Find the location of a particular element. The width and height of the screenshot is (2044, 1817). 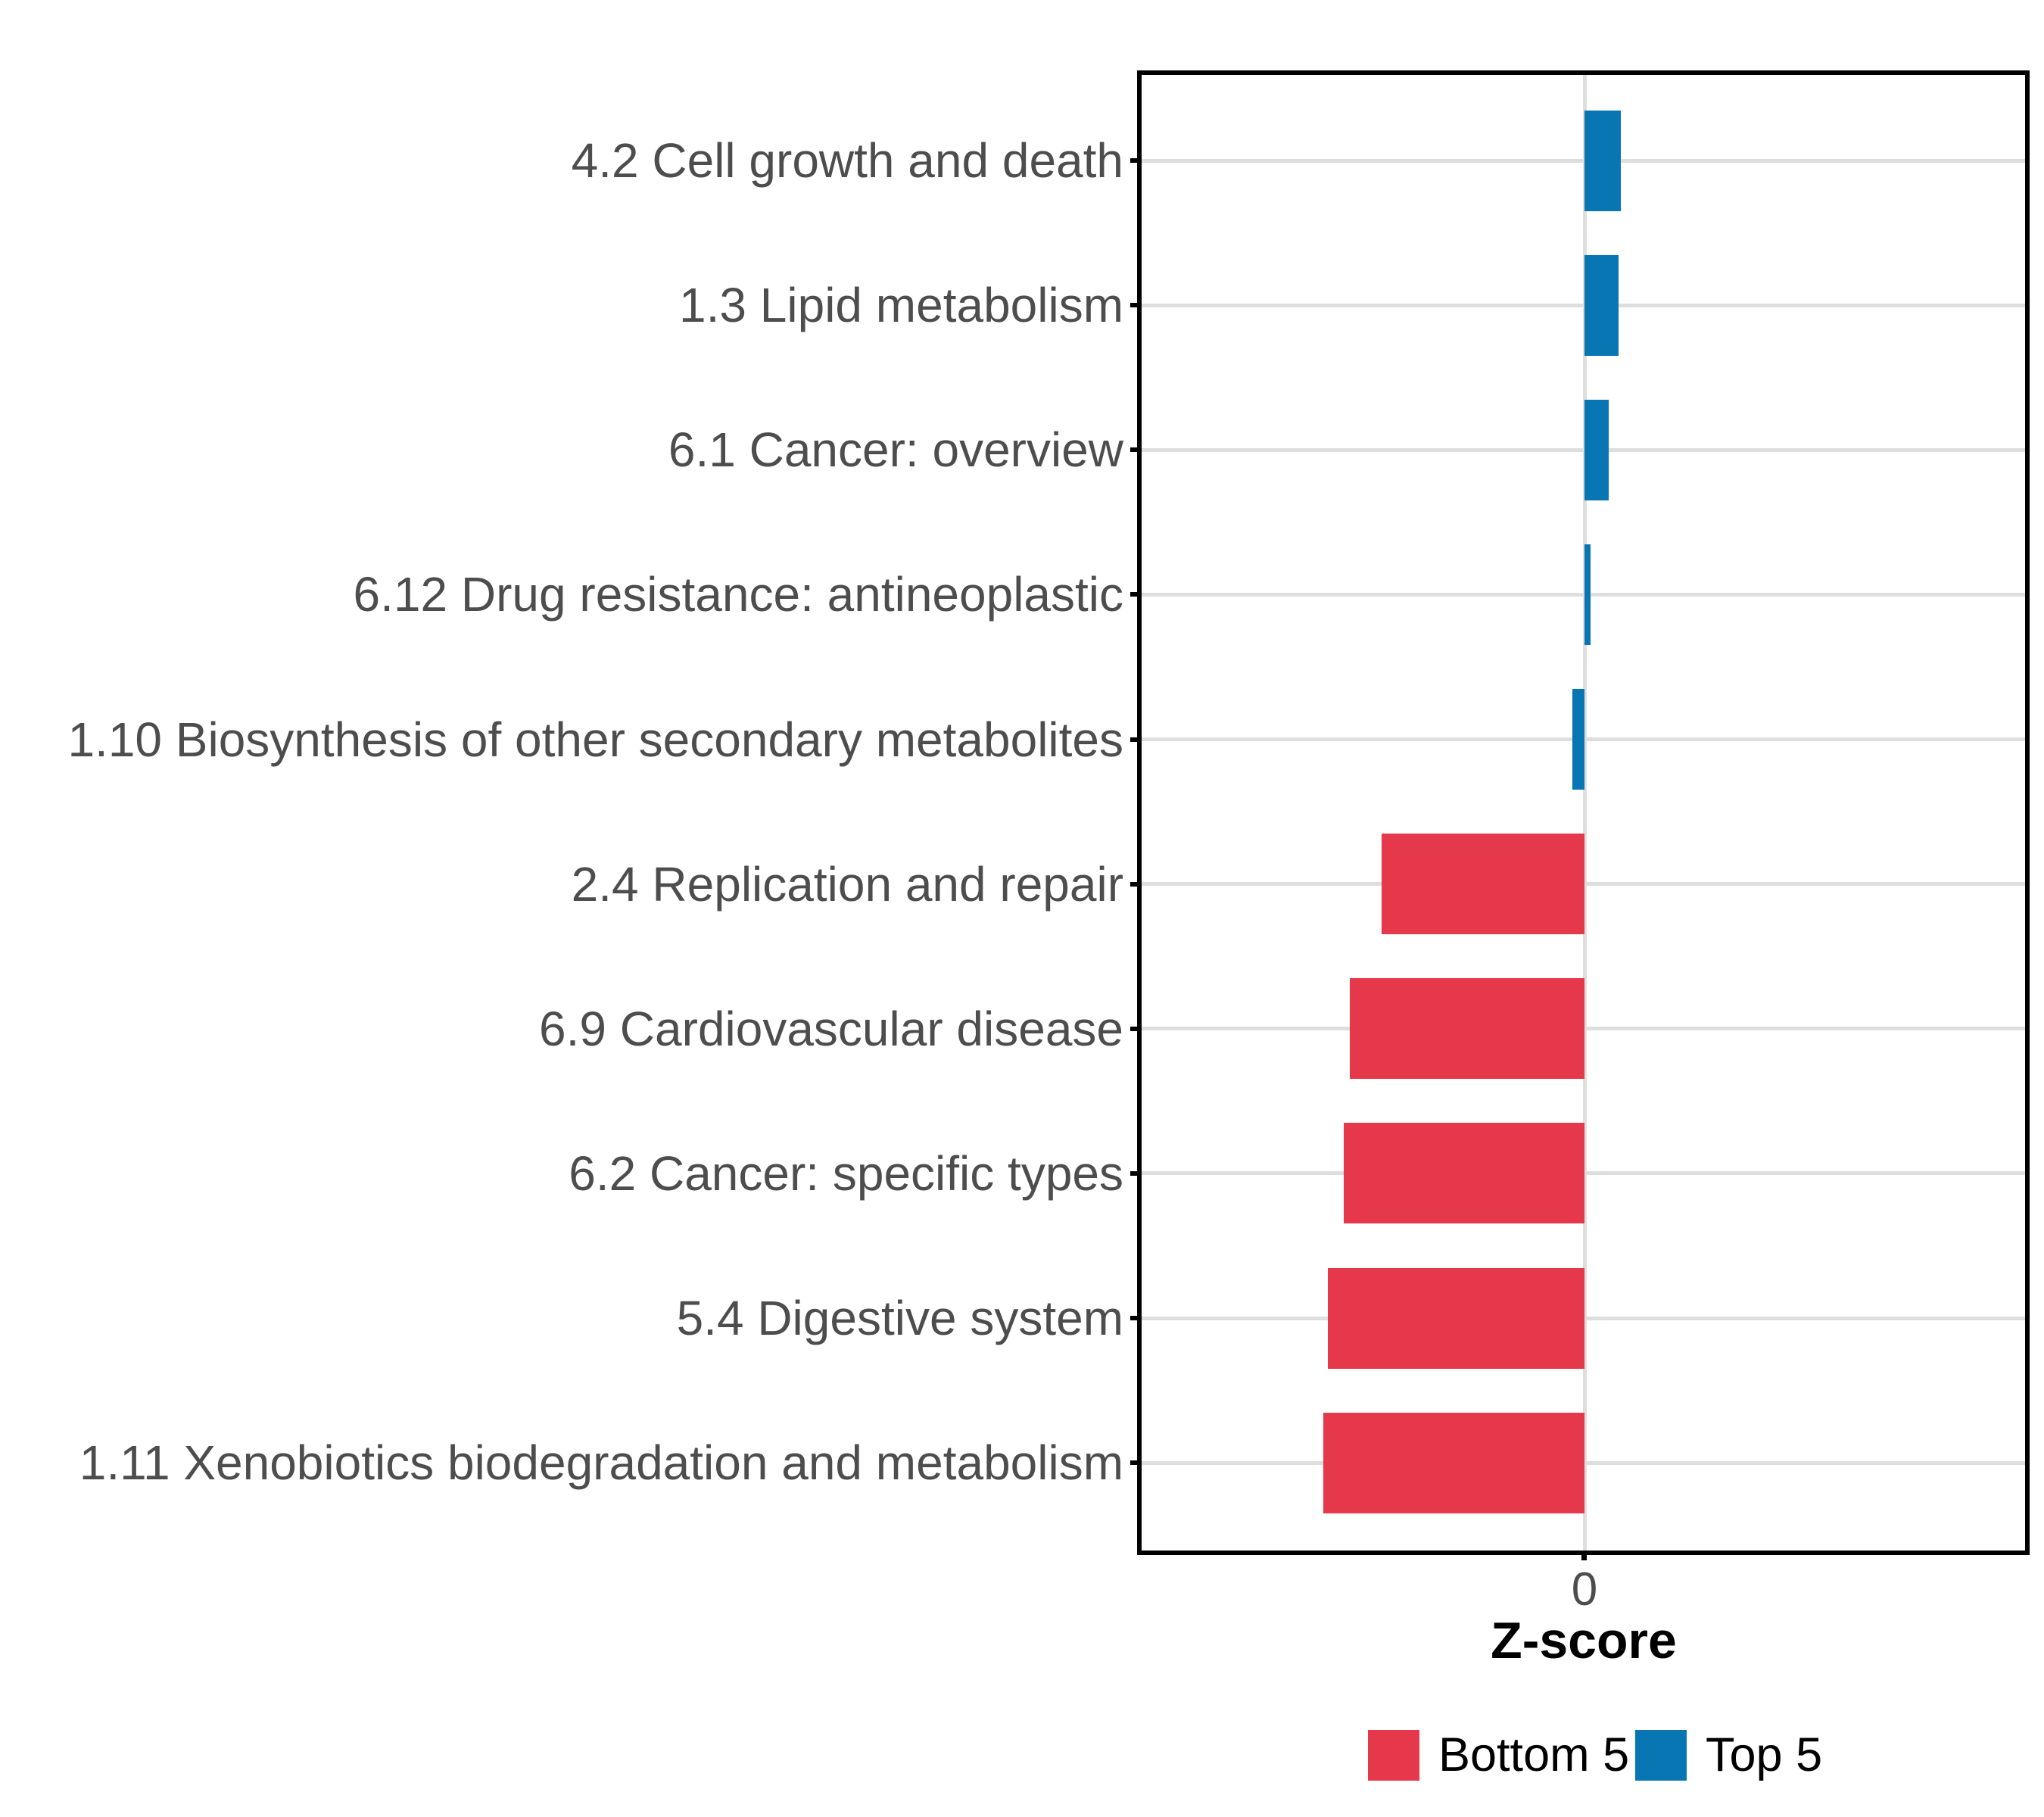

category-label: 6.12 Drug resistance: antineoplastic is located at coordinates (738, 594).